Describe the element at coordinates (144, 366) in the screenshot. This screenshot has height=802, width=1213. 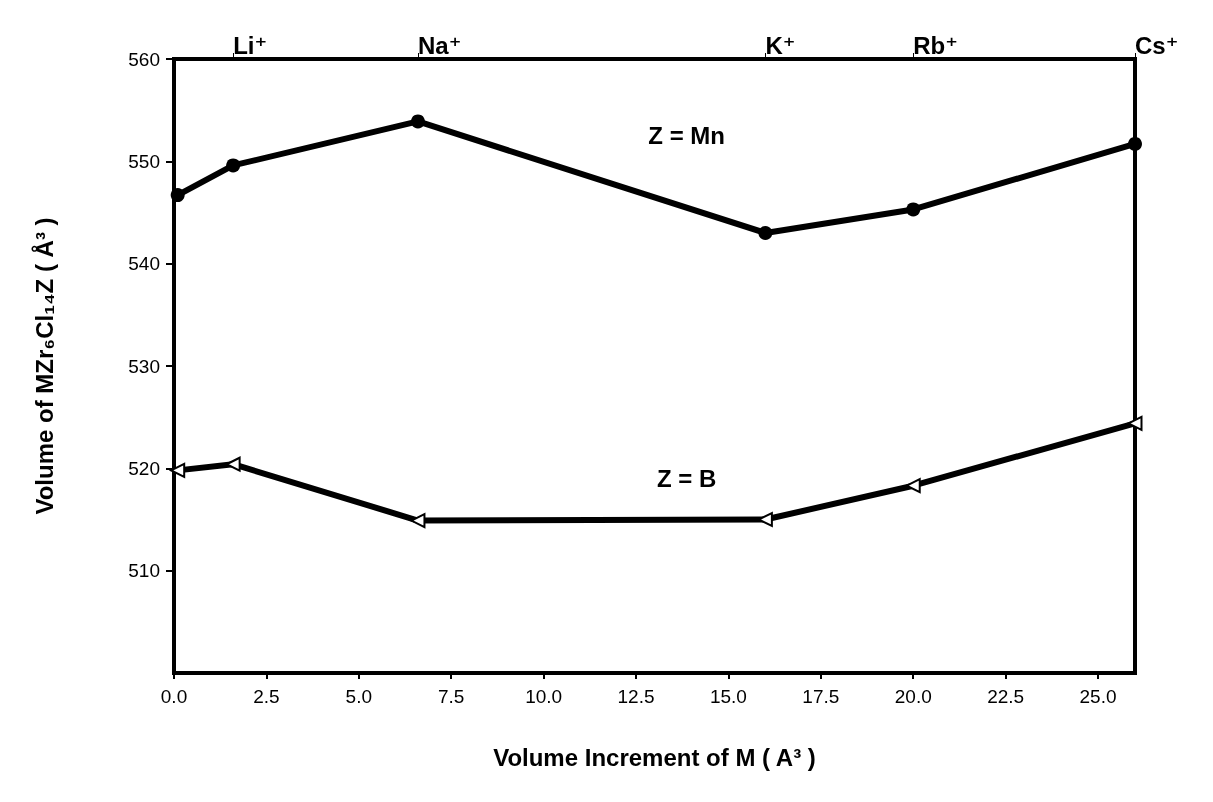
I see `y-tick-label: 530` at that location.